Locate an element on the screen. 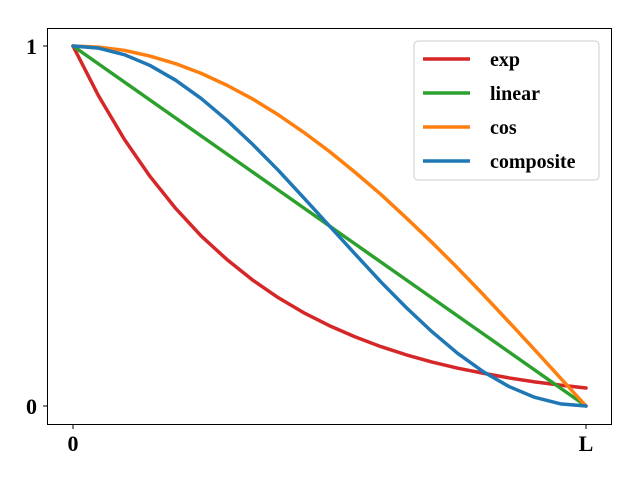  legend-label-composite: composite is located at coordinates (533, 162).